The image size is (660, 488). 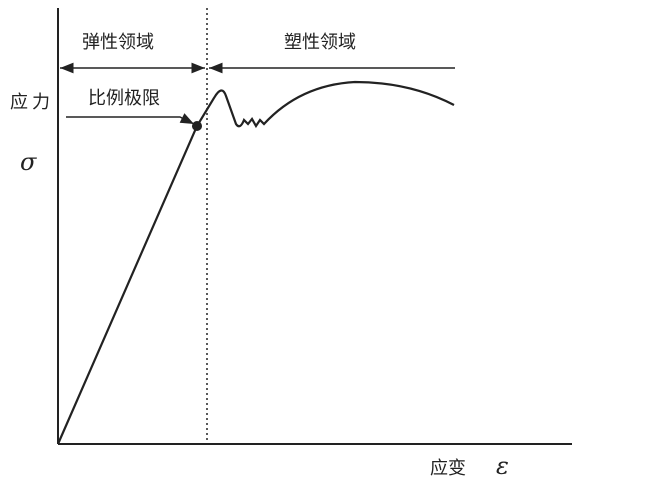 I want to click on annotation-leader, so click(x=130, y=119).